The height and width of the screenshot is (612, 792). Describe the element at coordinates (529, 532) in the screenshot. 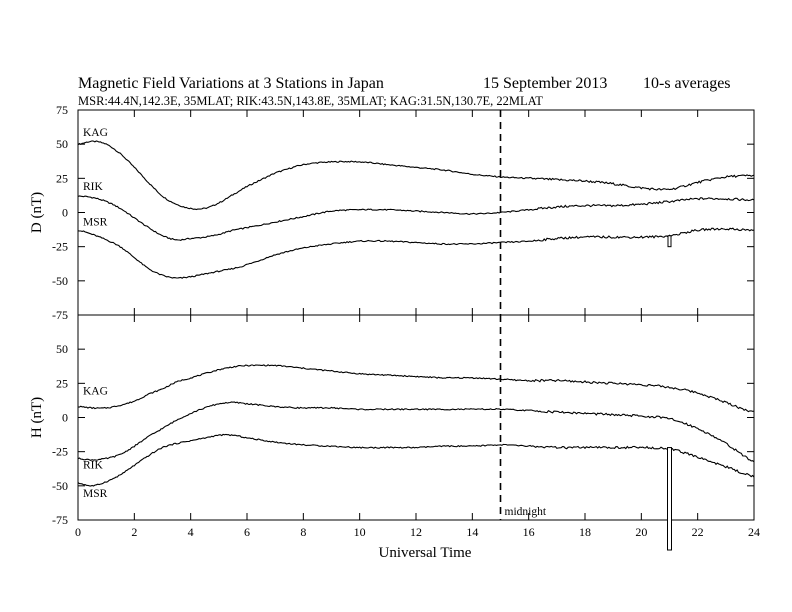

I see `x-tick-label: 16` at that location.